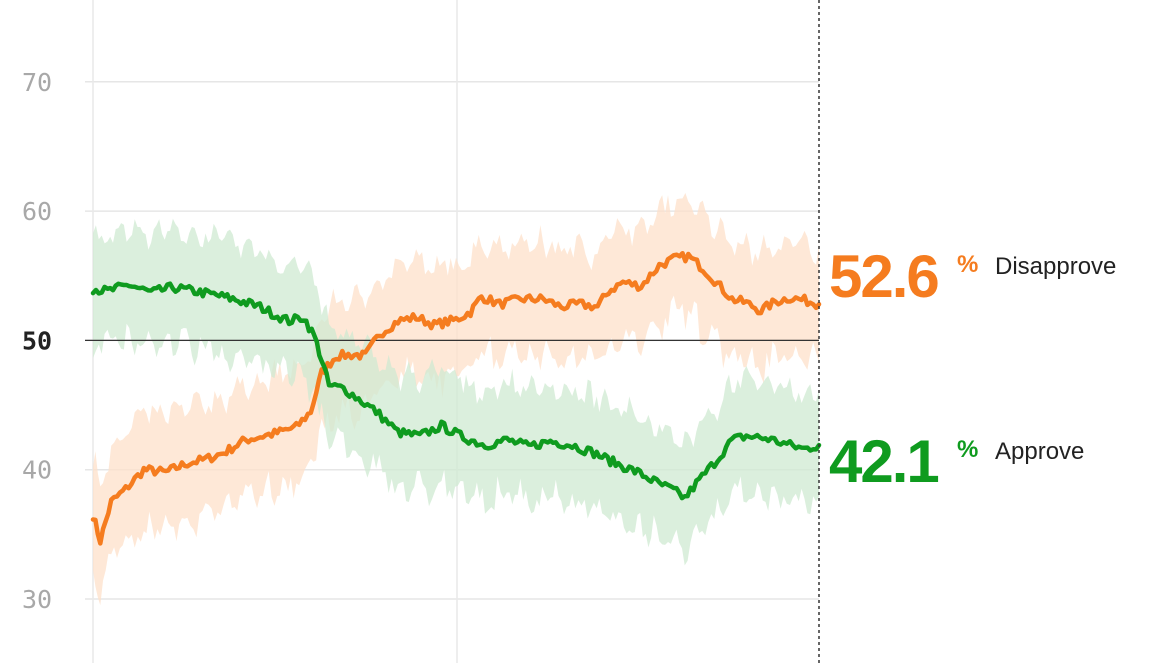 This screenshot has width=1150, height=663. Describe the element at coordinates (37, 470) in the screenshot. I see `y-tick-label: 40` at that location.